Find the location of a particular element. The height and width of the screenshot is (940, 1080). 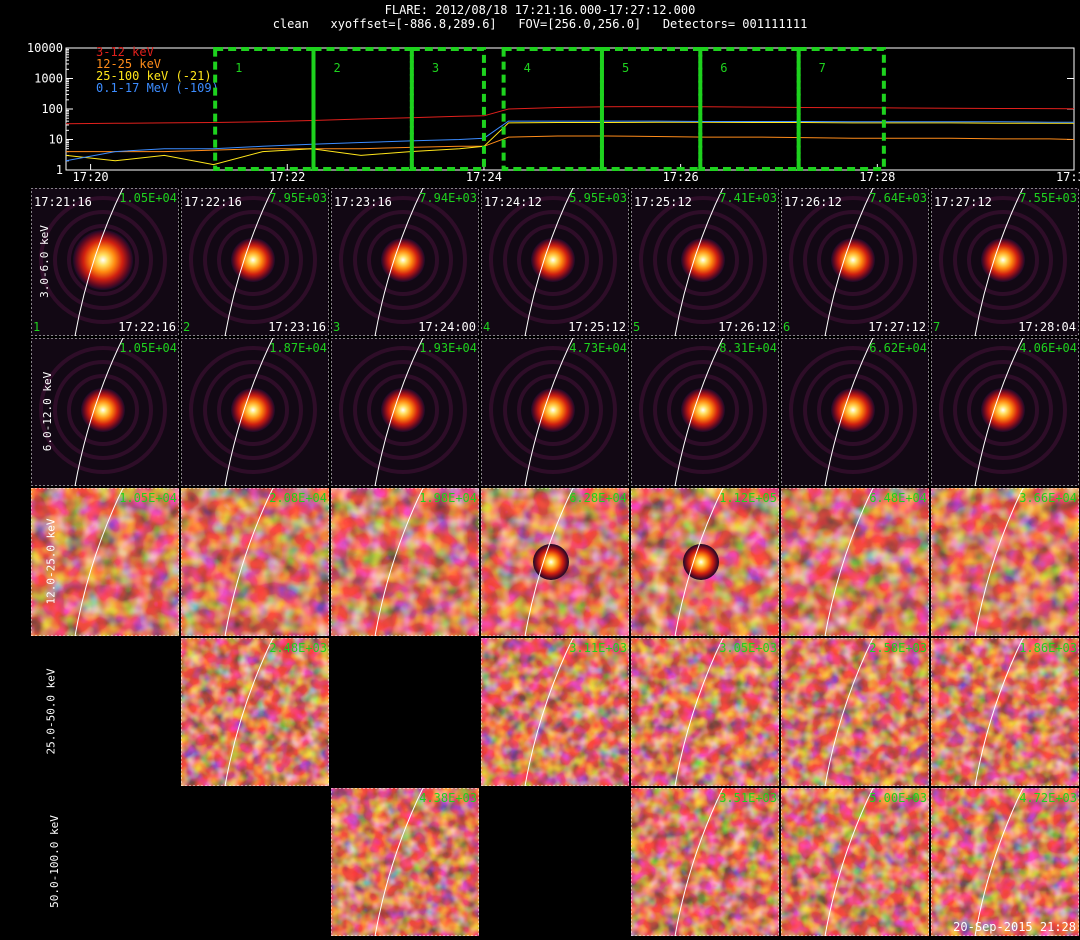

image-panel: 4.06E+04 is located at coordinates (1005, 412).